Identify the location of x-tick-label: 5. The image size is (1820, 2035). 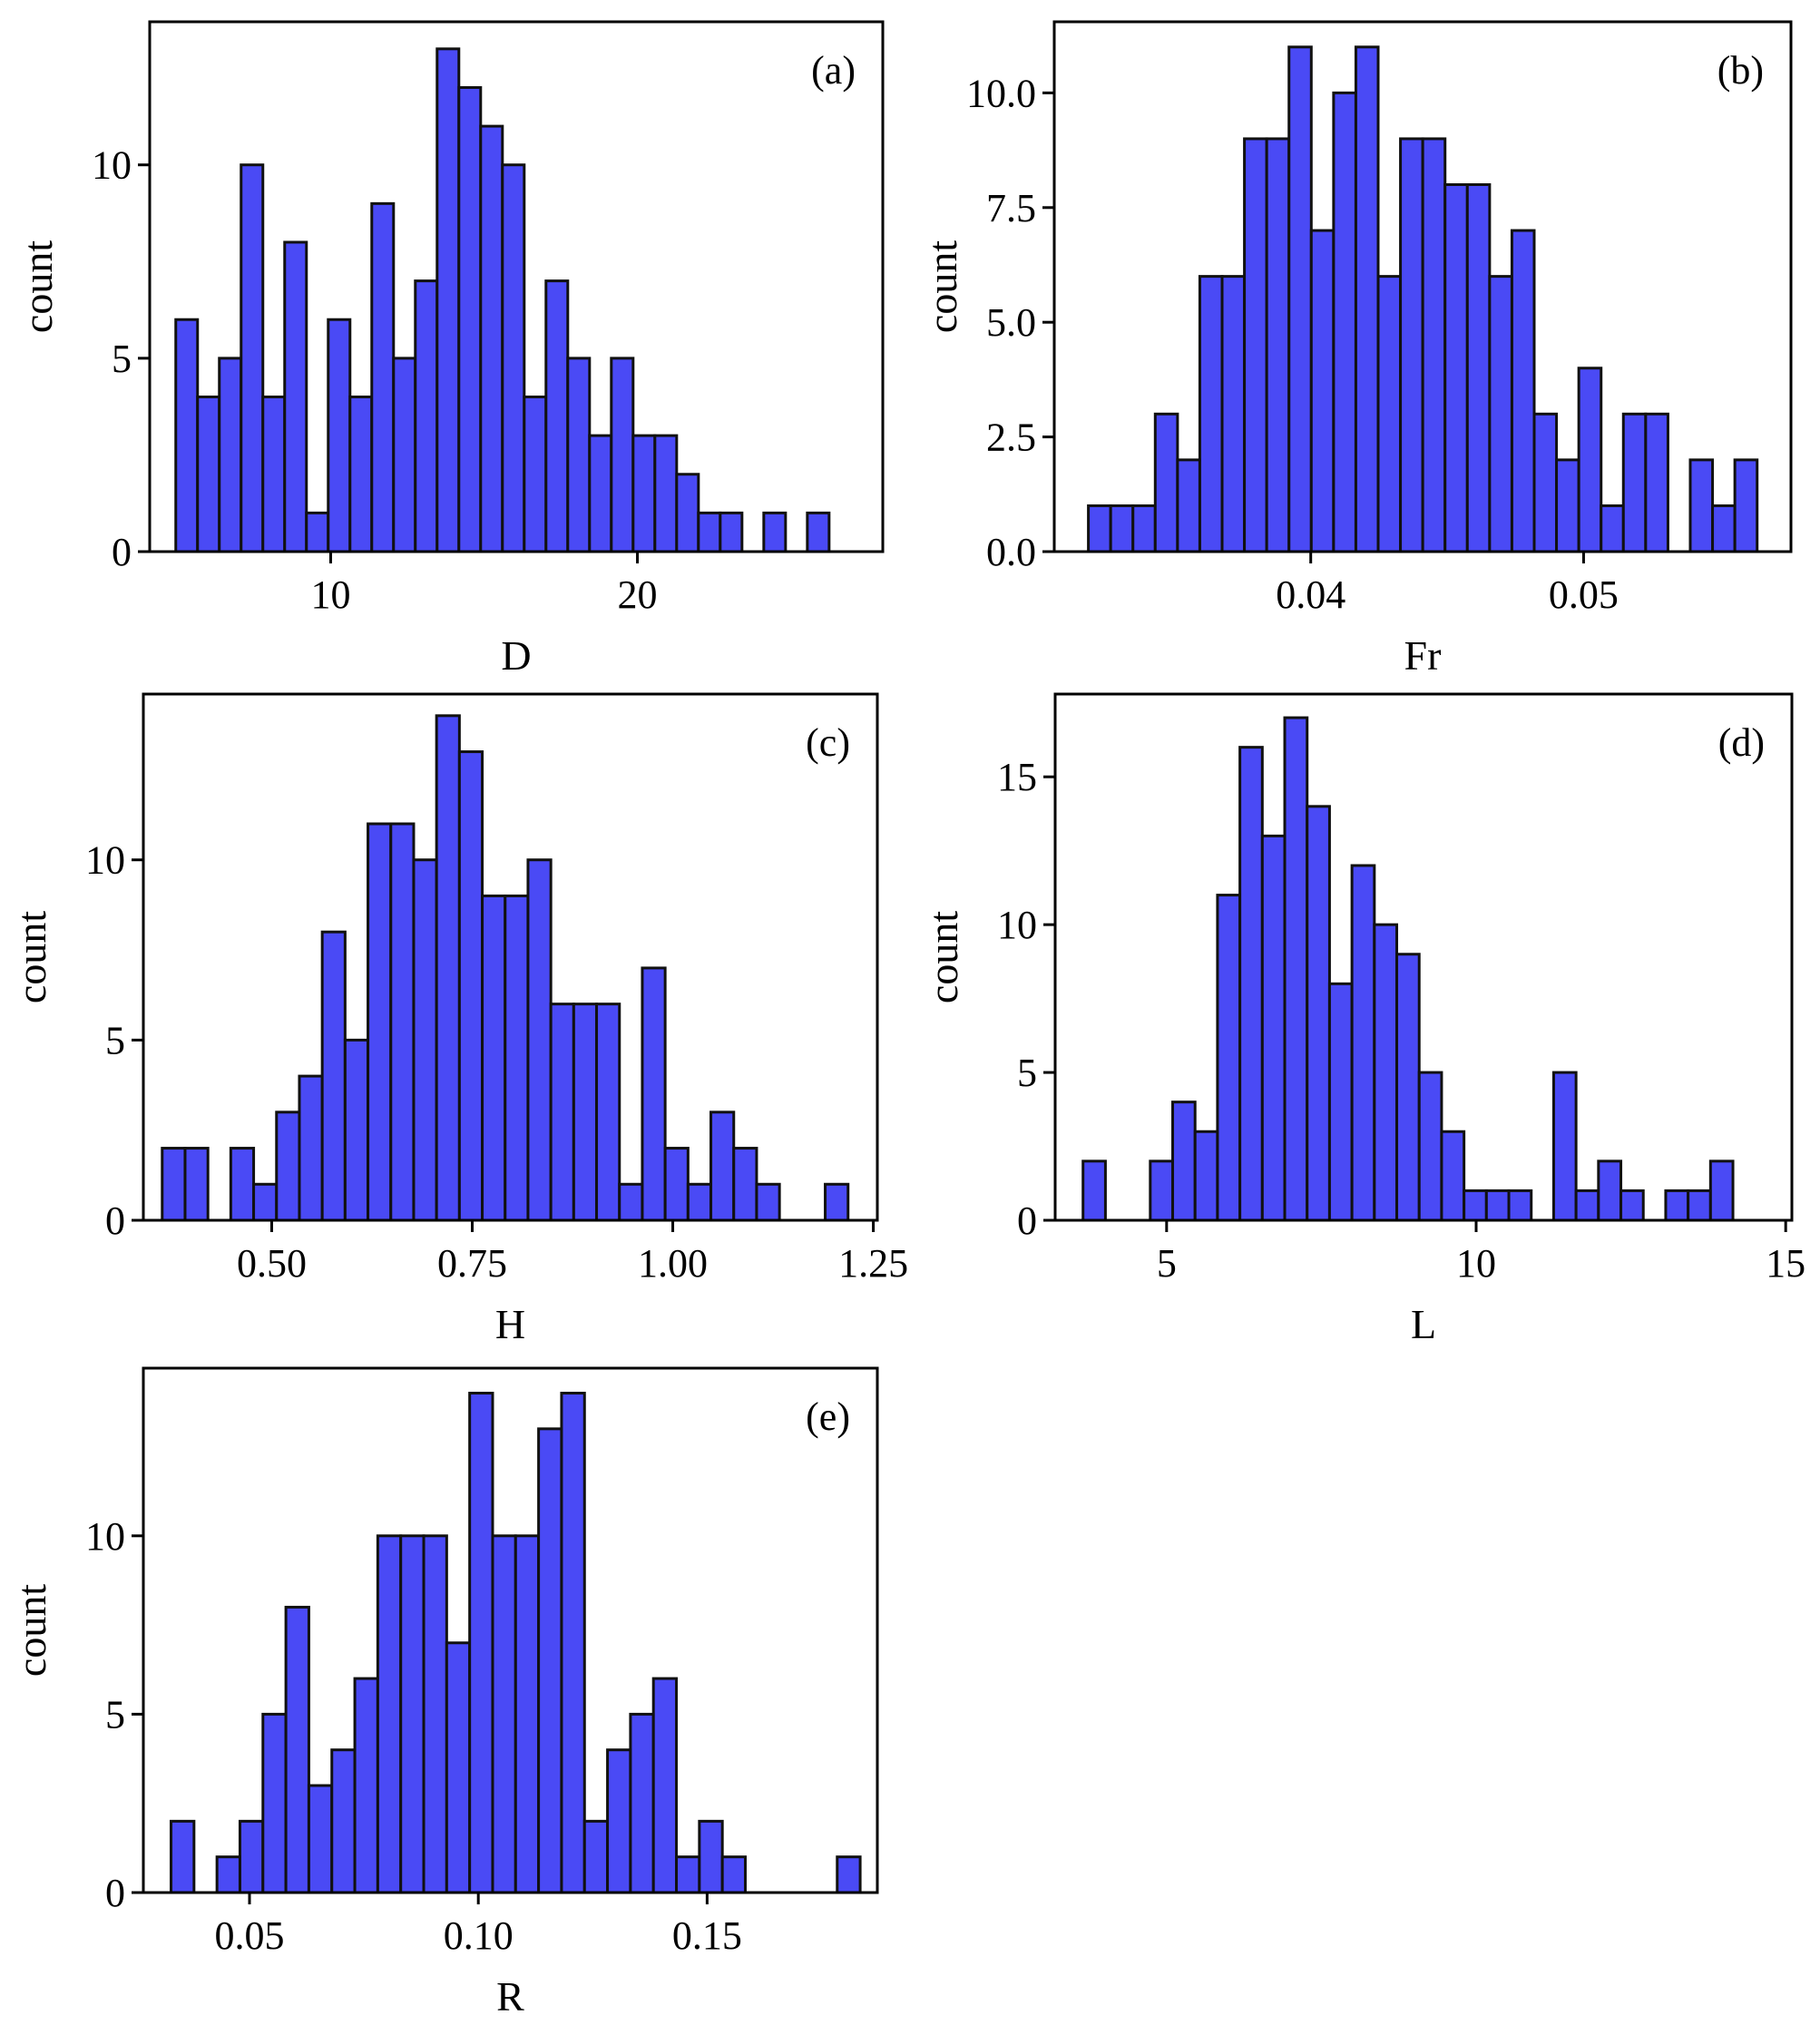
(1167, 1264).